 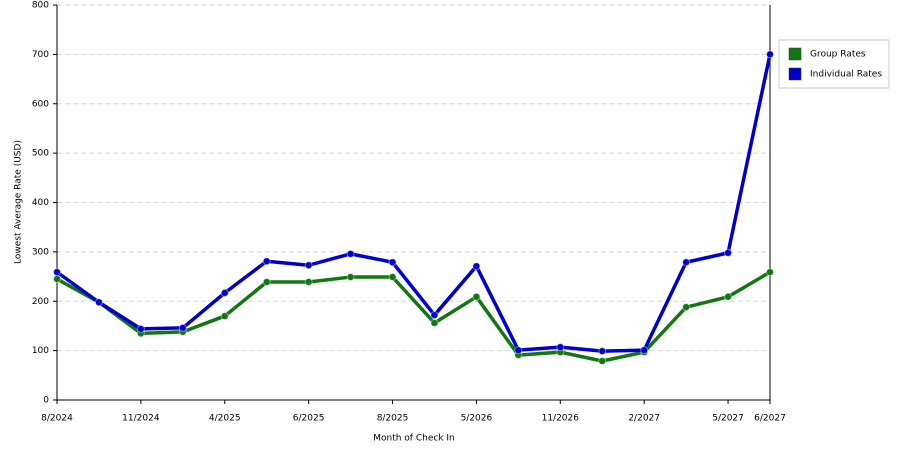 I want to click on x-tick-label: 5/2027, so click(x=728, y=419).